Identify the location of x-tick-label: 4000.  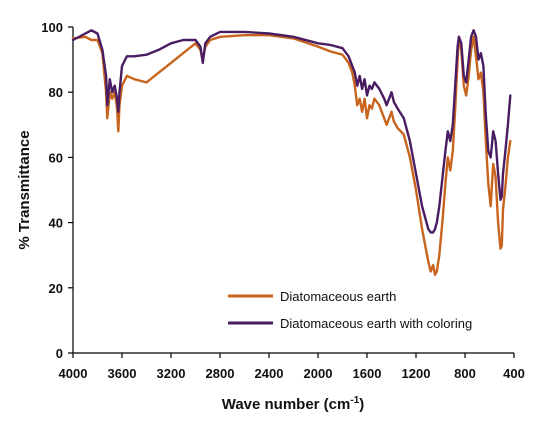
(73, 373).